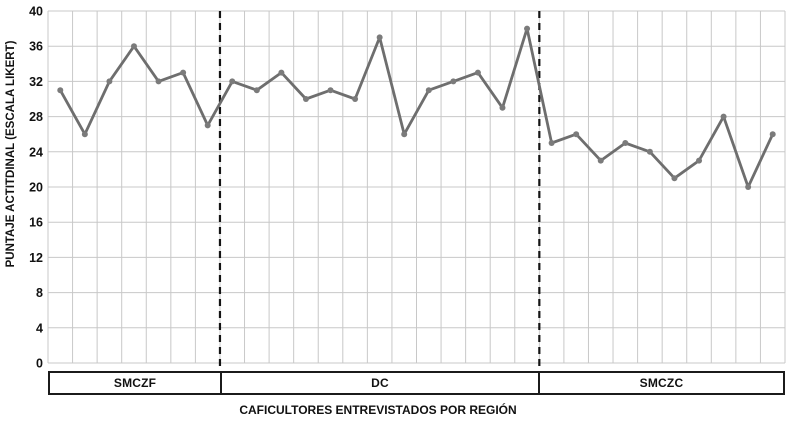 This screenshot has width=800, height=423. What do you see at coordinates (36, 152) in the screenshot?
I see `y-tick-label: 24` at bounding box center [36, 152].